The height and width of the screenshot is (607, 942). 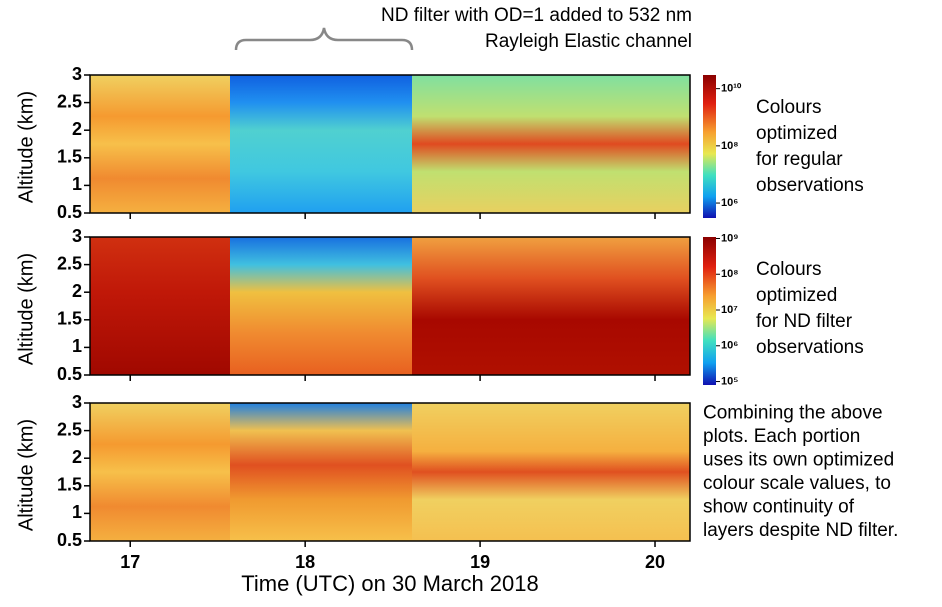 I want to click on x-tick-label: 17, so click(x=130, y=562).